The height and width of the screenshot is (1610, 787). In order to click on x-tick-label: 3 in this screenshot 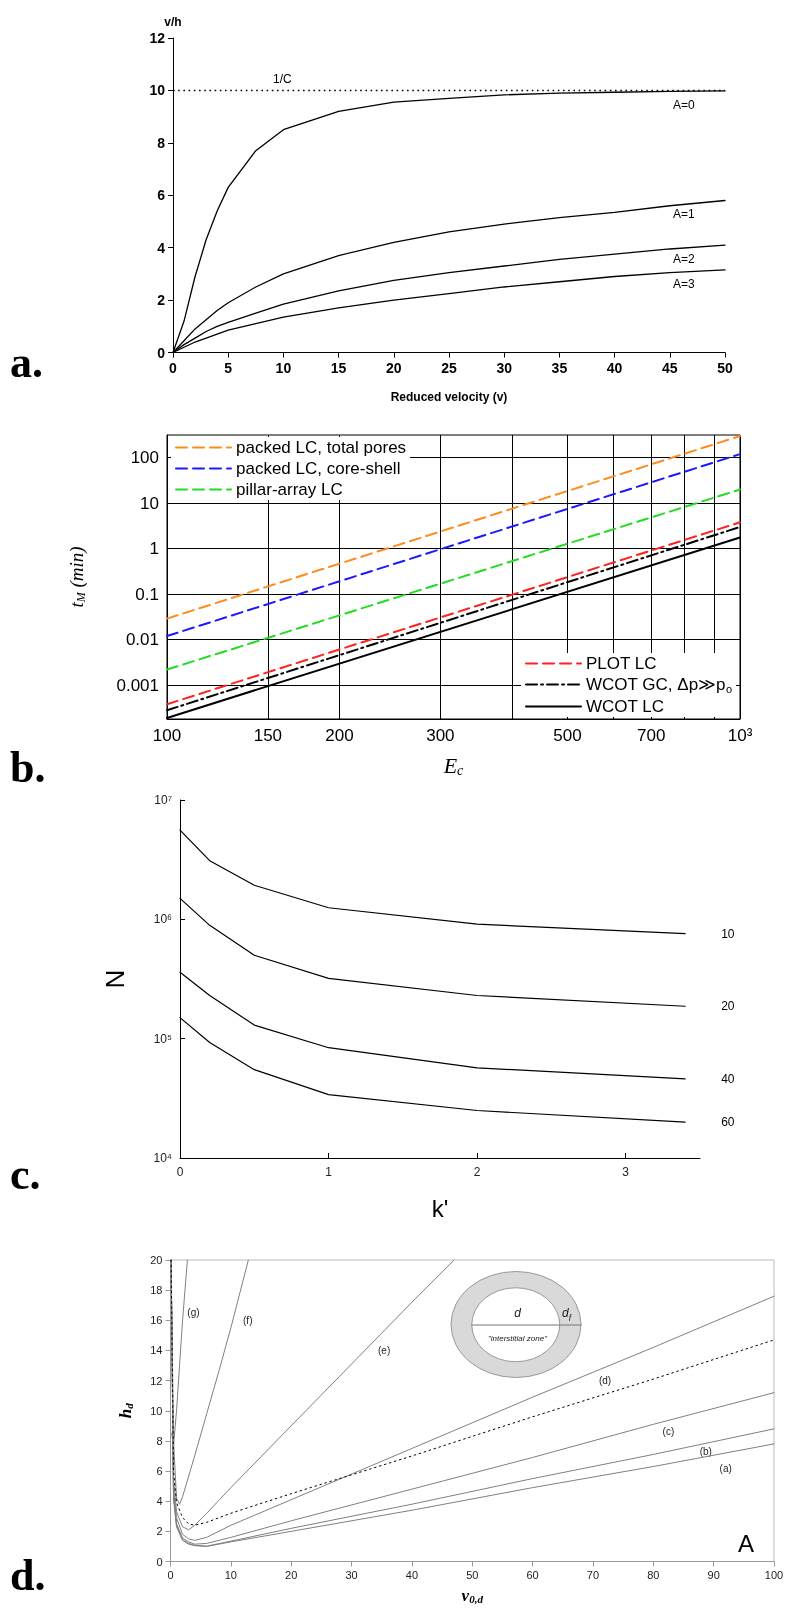, I will do `click(626, 1172)`.